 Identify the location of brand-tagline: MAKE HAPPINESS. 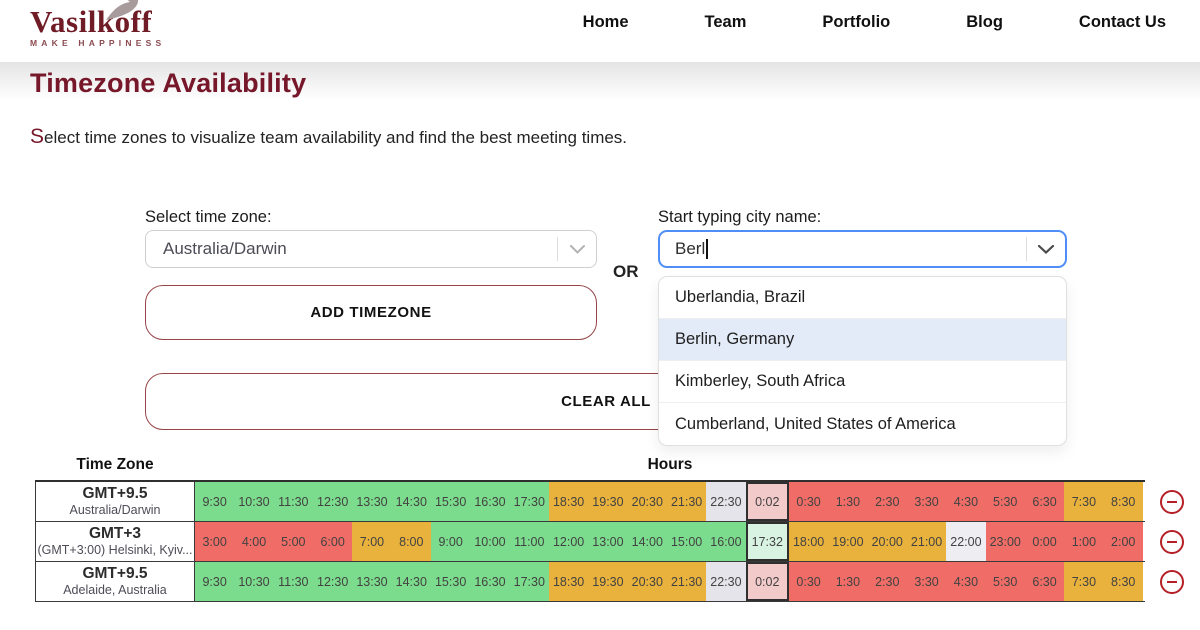
(98, 43).